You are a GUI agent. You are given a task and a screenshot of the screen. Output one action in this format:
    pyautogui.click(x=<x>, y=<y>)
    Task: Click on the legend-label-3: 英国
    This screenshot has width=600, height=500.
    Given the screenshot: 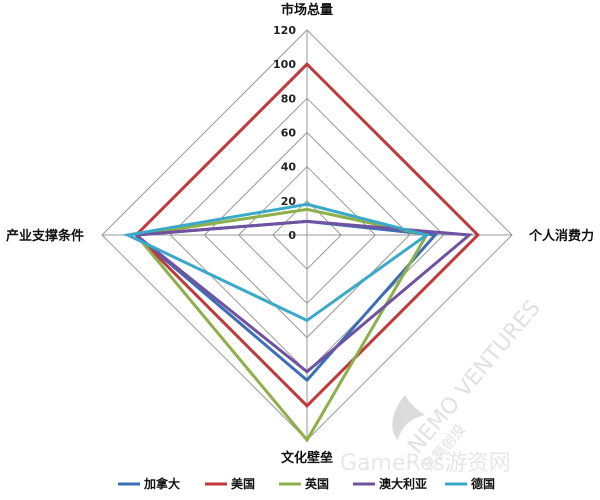 What is the action you would take?
    pyautogui.click(x=317, y=483)
    